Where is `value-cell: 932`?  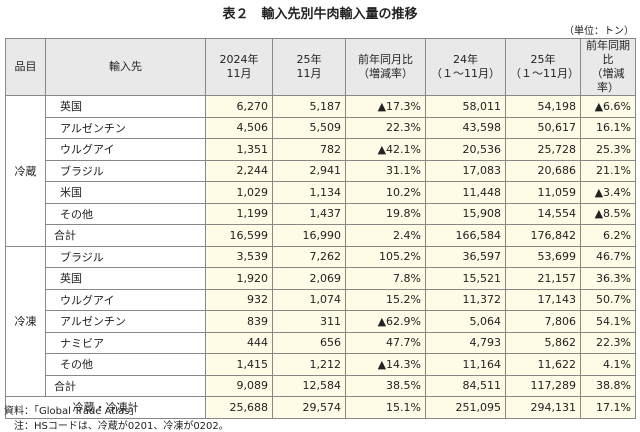 value-cell: 932 is located at coordinates (239, 299).